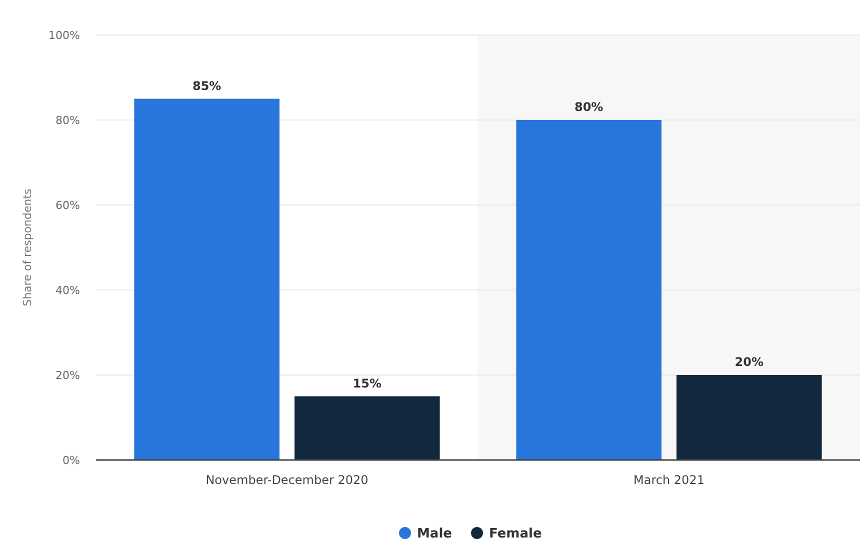  Describe the element at coordinates (71, 460) in the screenshot. I see `y-tick-label: 0%` at that location.